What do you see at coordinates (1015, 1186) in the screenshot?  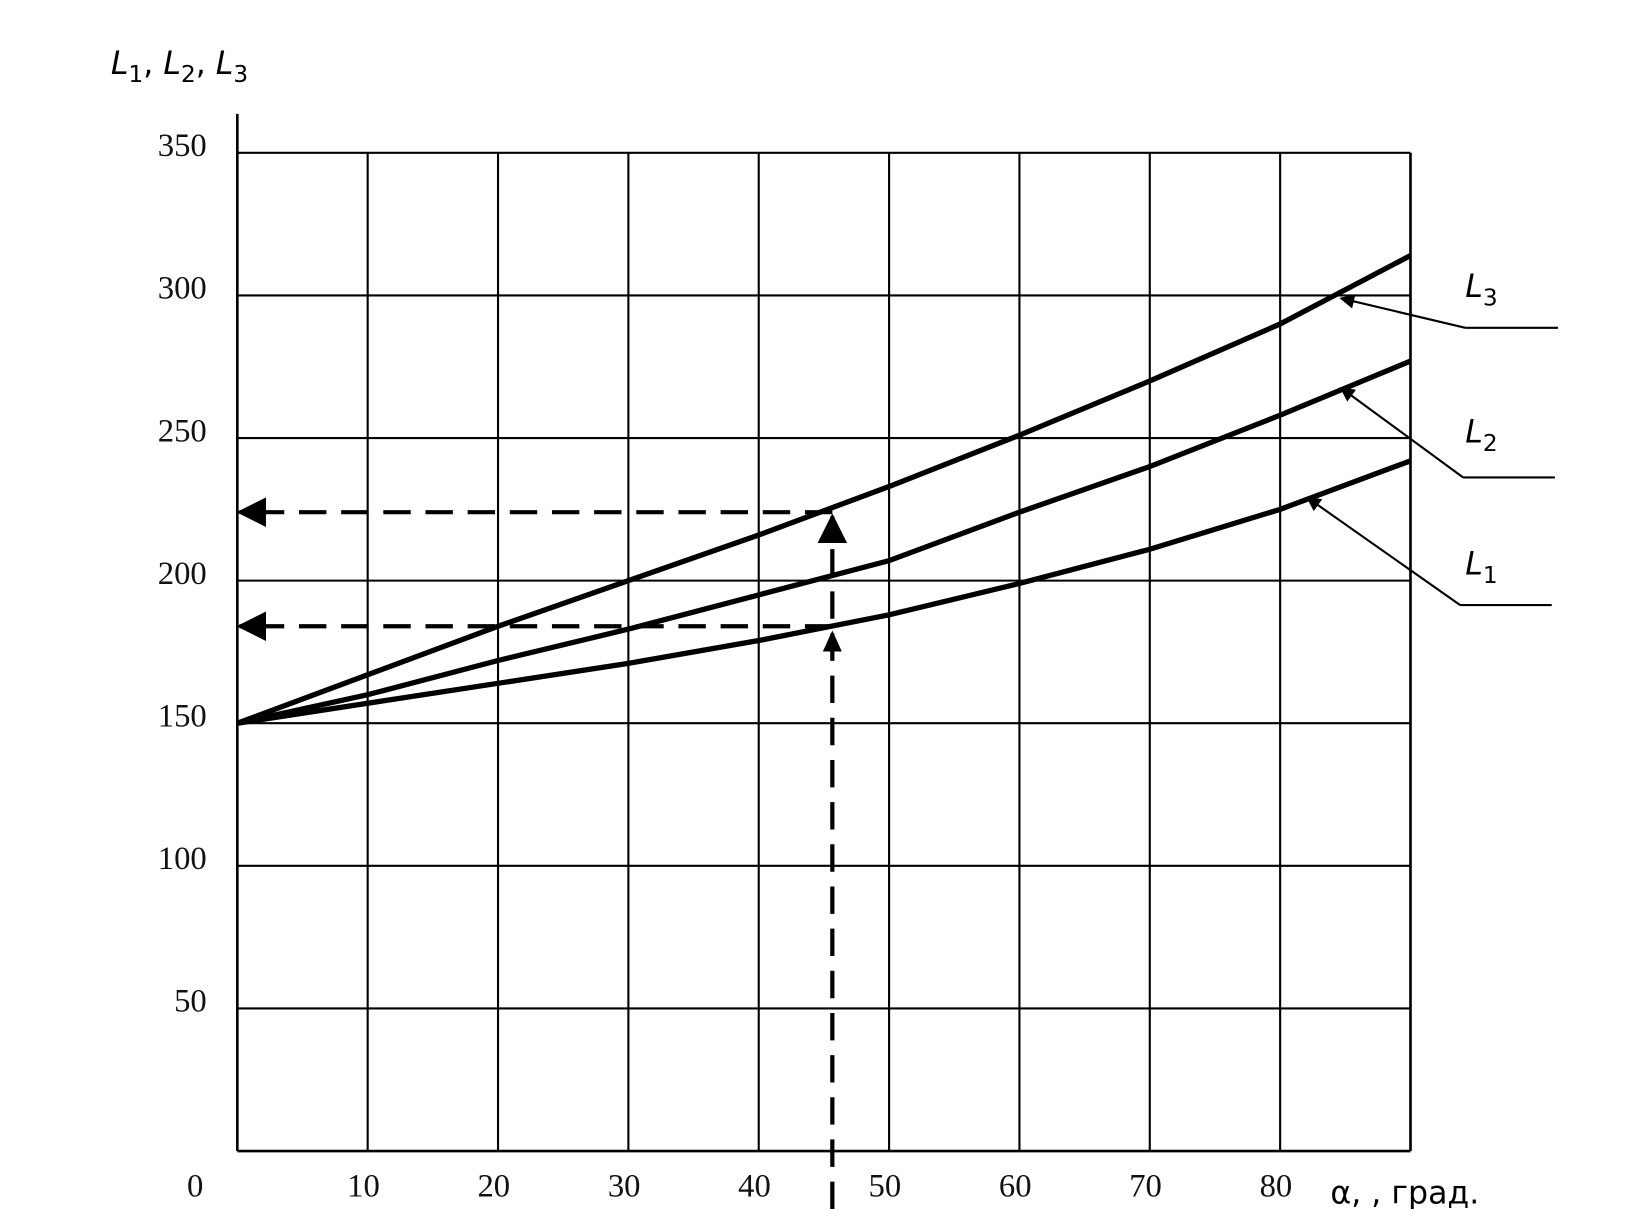 I see `x-tick-label: 60` at bounding box center [1015, 1186].